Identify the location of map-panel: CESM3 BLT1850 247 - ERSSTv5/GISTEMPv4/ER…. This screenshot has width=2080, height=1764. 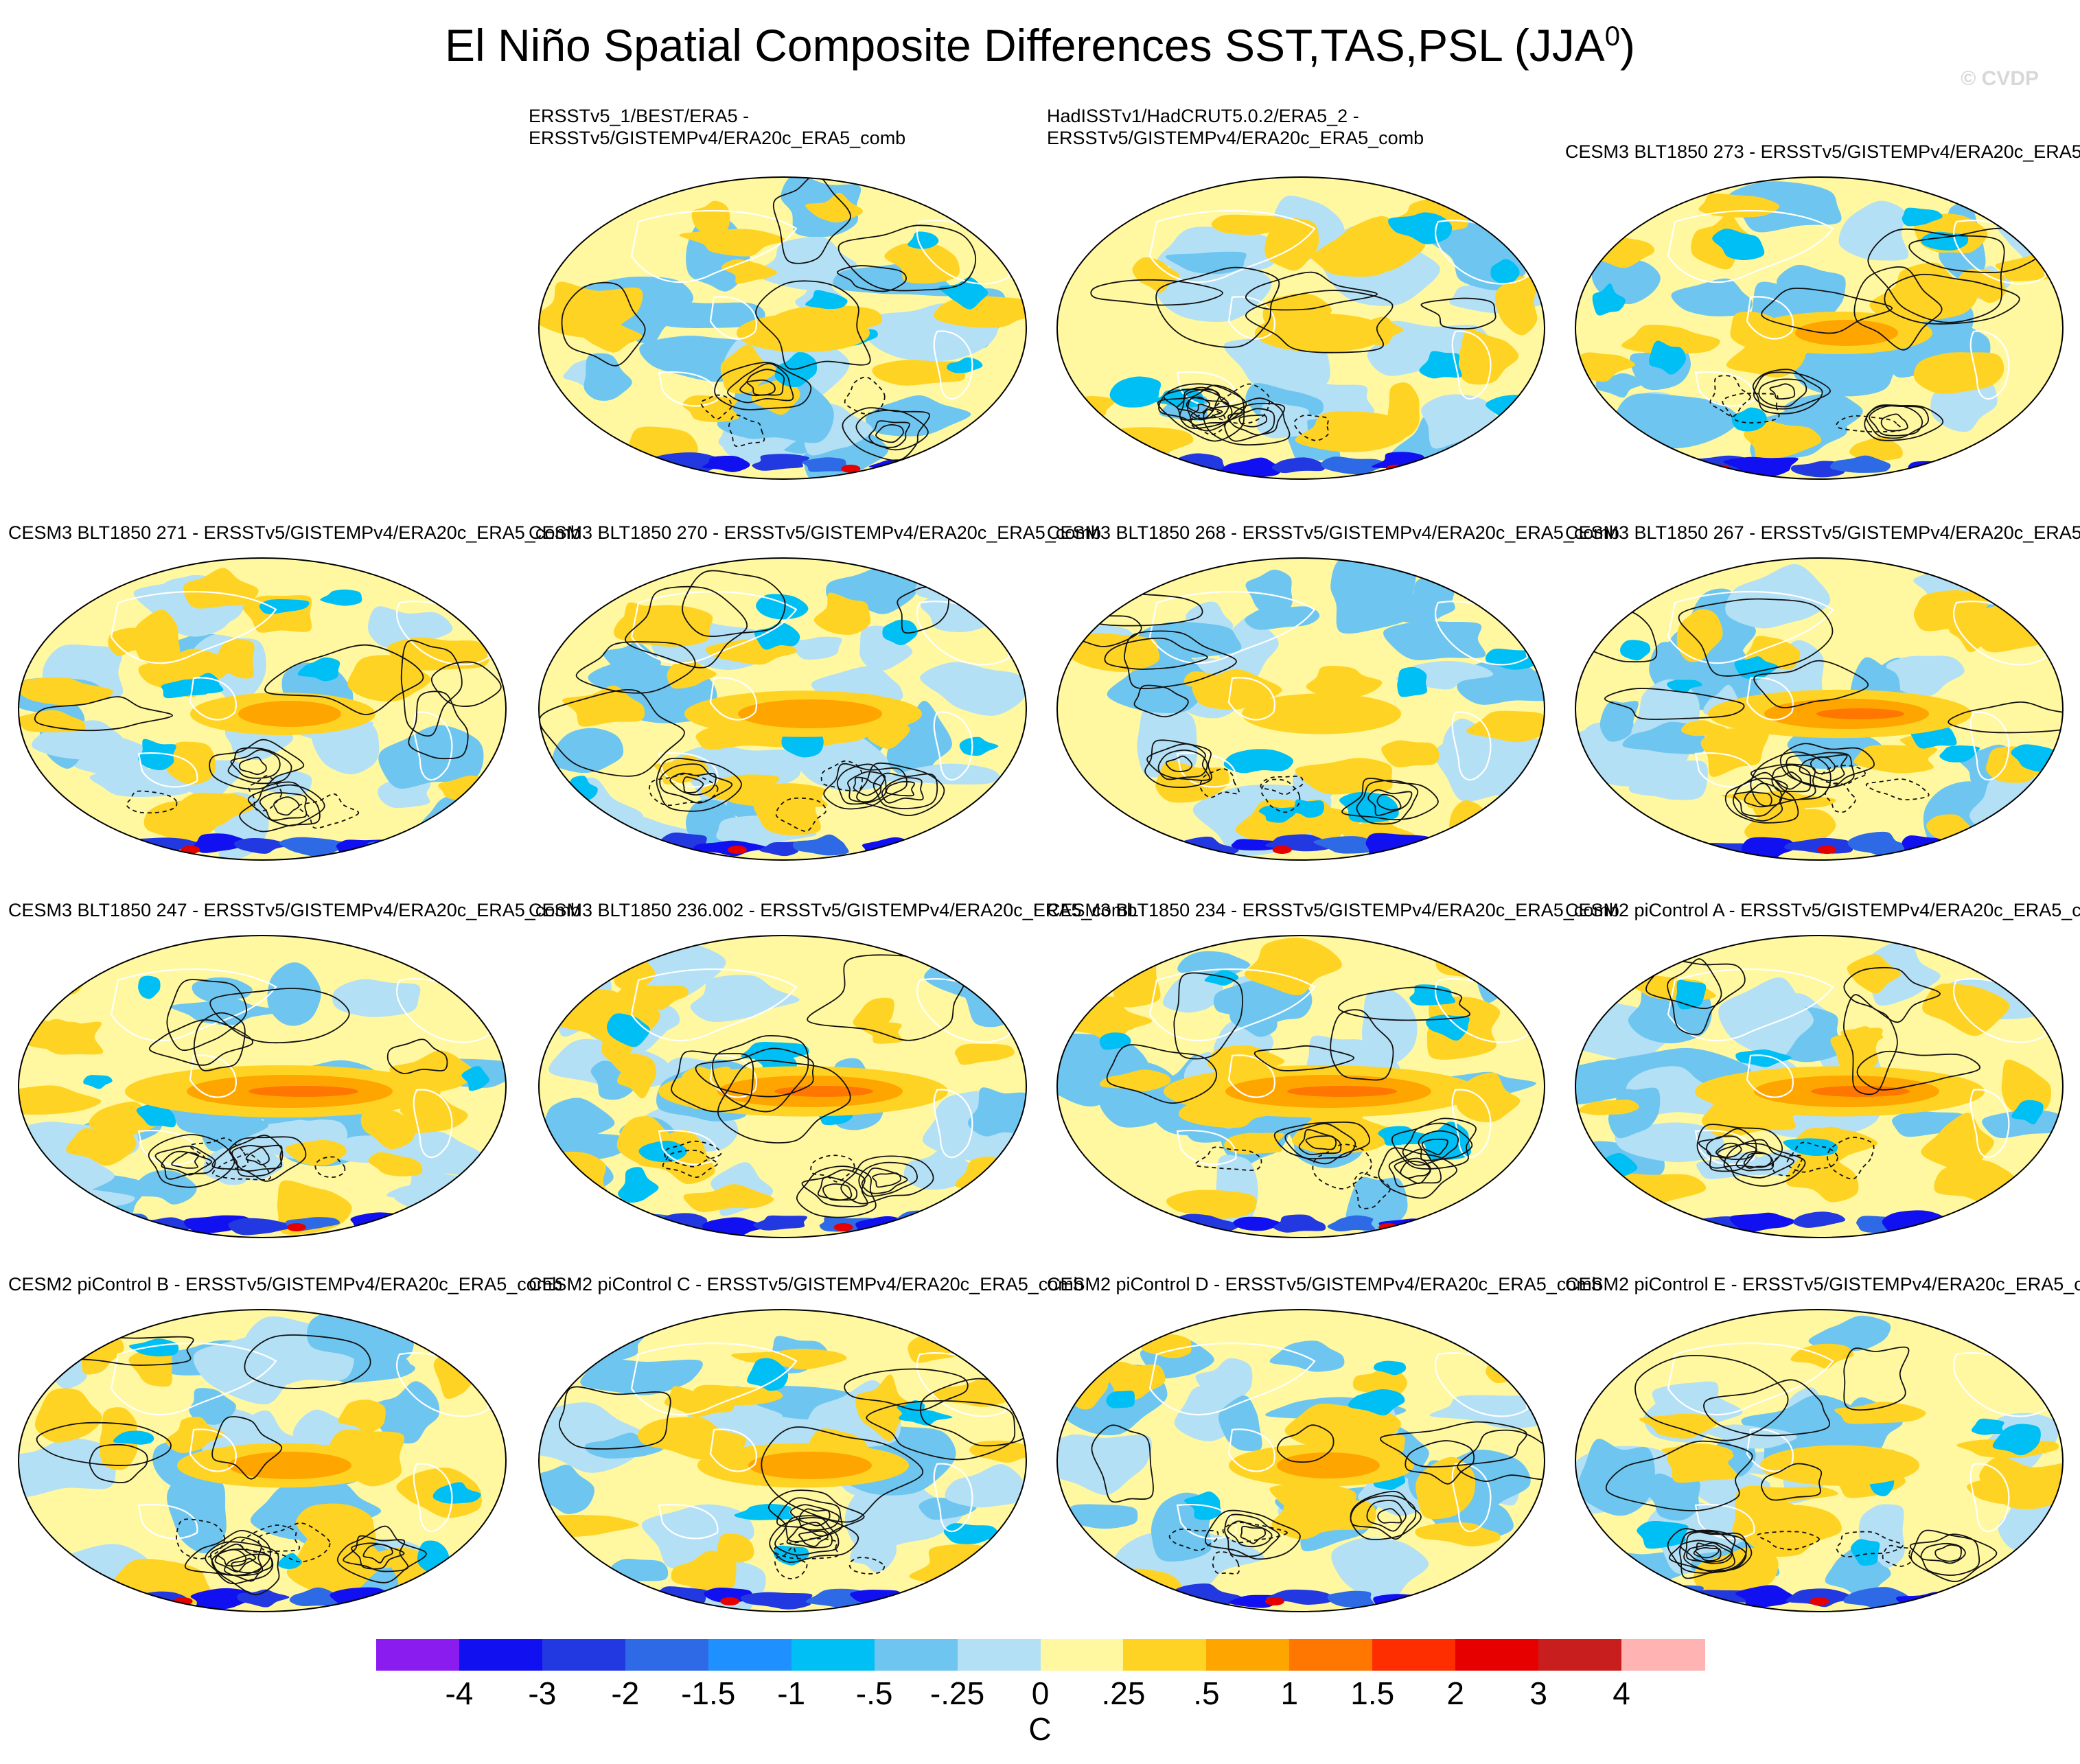
(294, 1048).